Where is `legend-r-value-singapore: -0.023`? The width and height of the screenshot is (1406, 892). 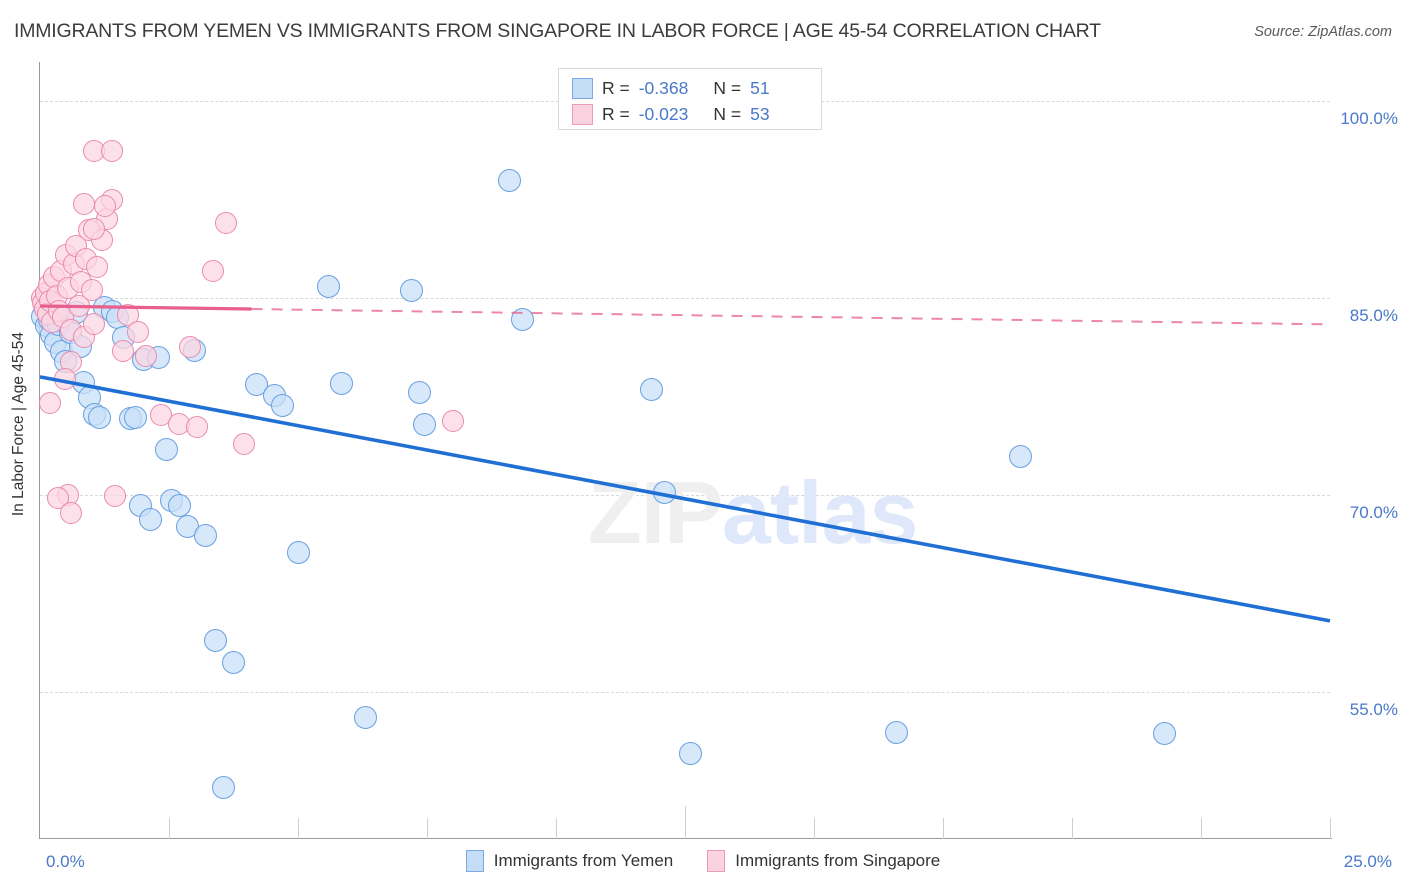 legend-r-value-singapore: -0.023 is located at coordinates (663, 113).